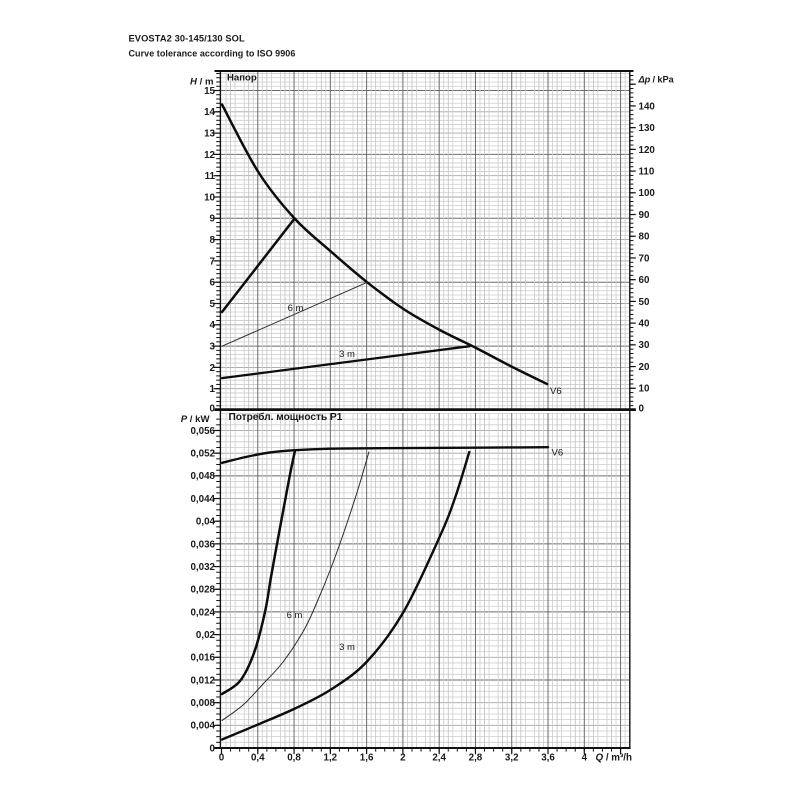 The image size is (800, 805). I want to click on svg-text: 0,032, so click(202, 567).